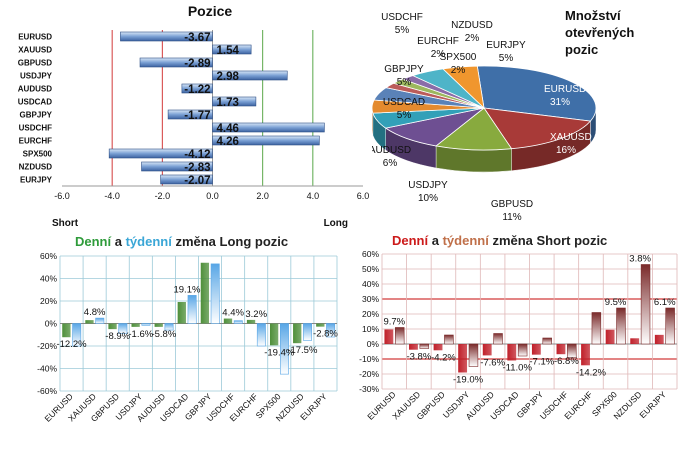  I want to click on data-label: 6.1%, so click(665, 302).